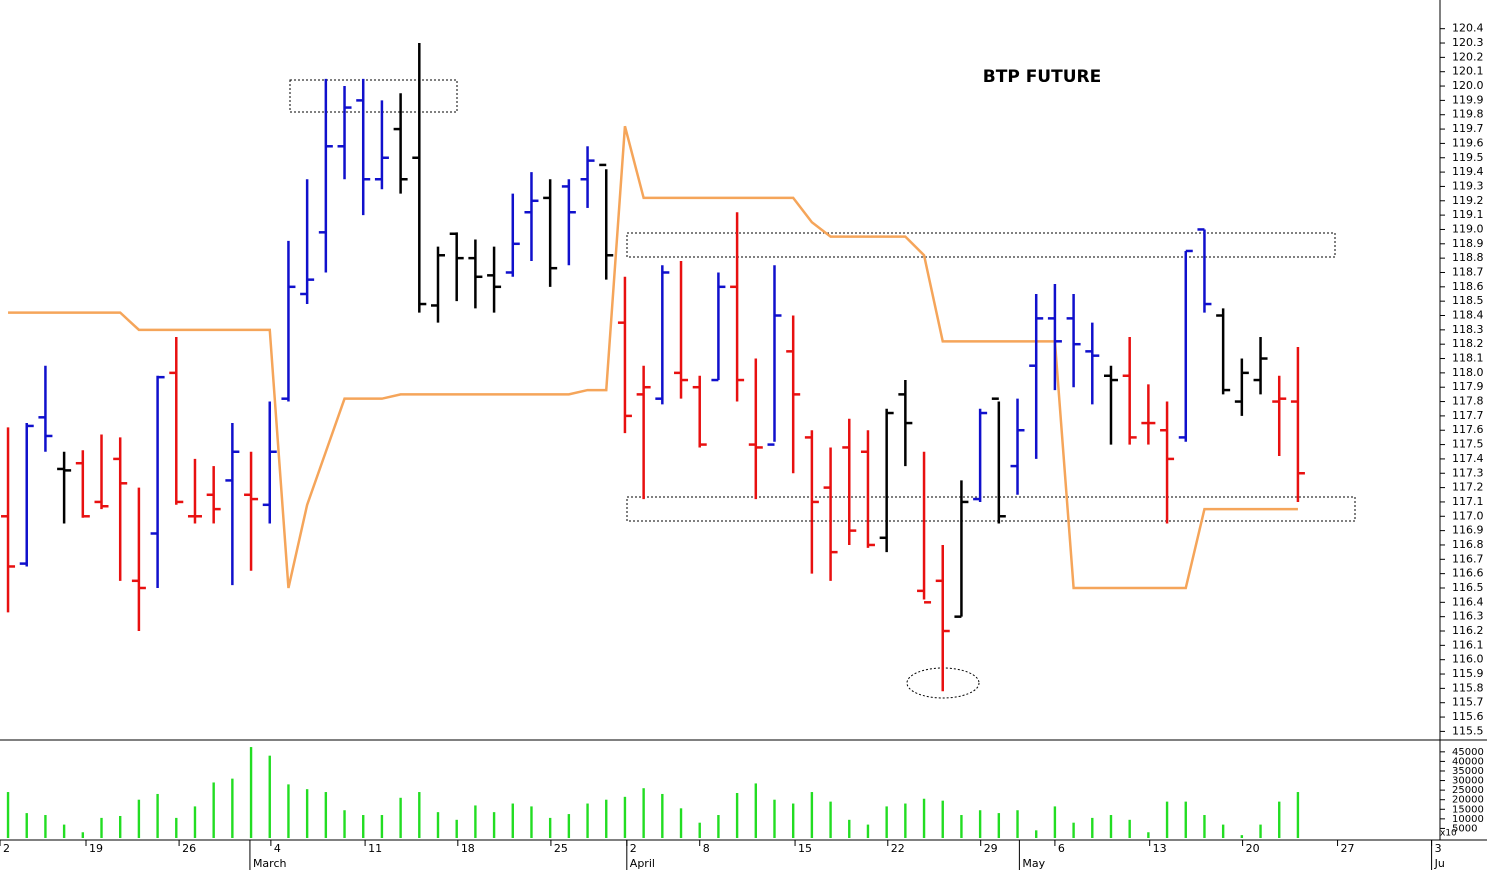 The height and width of the screenshot is (870, 1487). I want to click on y-tick-label: 119.9, so click(1468, 99).